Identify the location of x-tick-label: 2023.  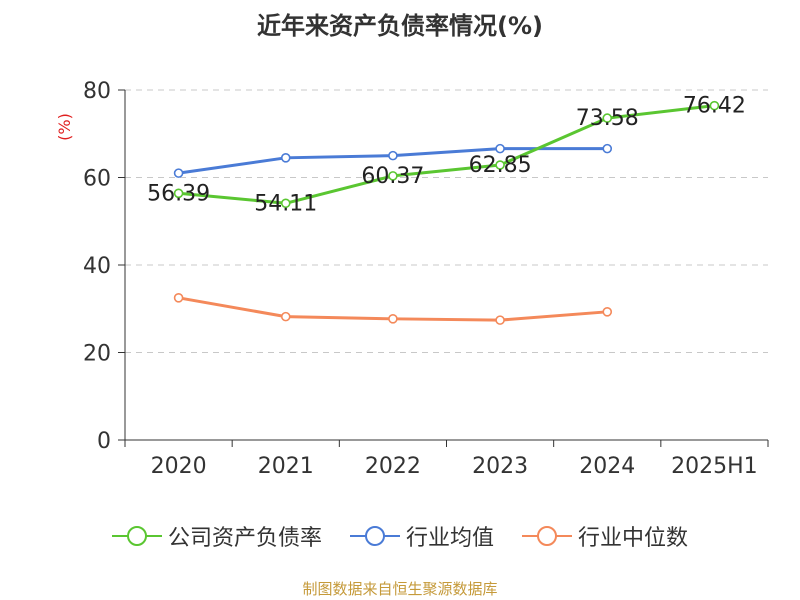
(500, 466).